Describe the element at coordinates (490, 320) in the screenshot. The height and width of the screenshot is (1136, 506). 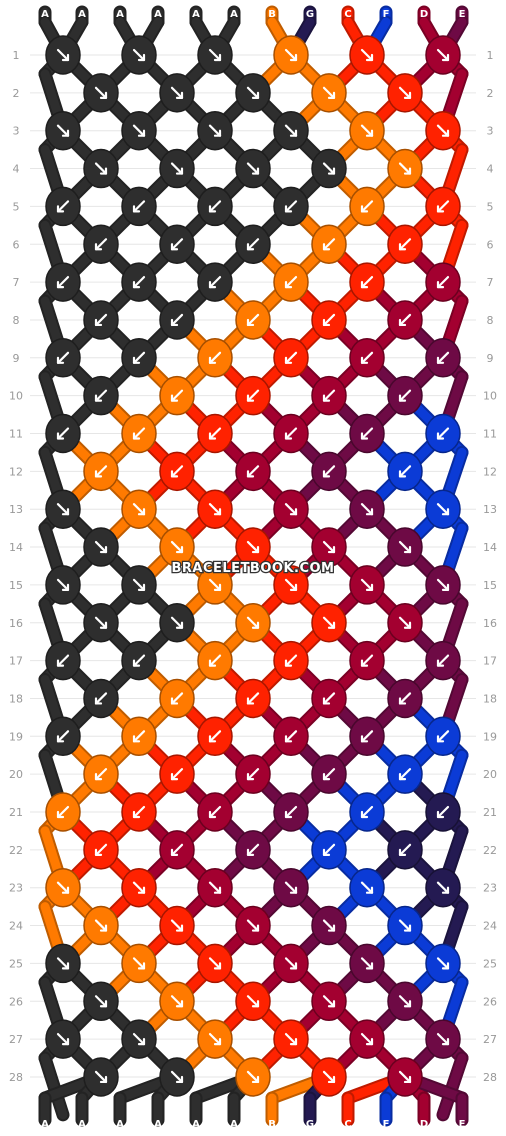
I see `row-label-right: 8` at that location.